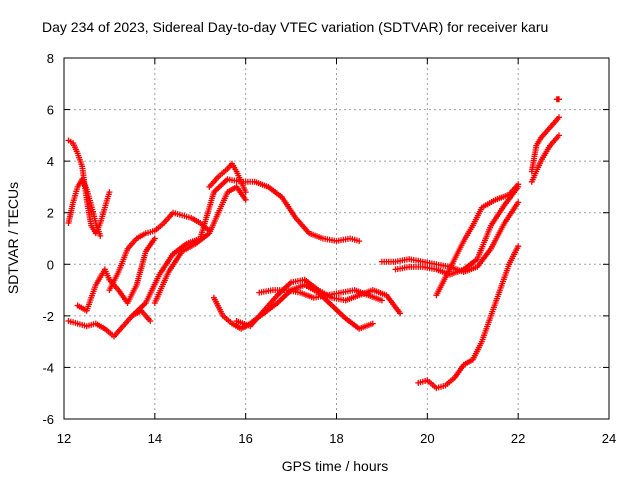 This screenshot has width=640, height=480. I want to click on y-tick-label: 8, so click(50, 58).